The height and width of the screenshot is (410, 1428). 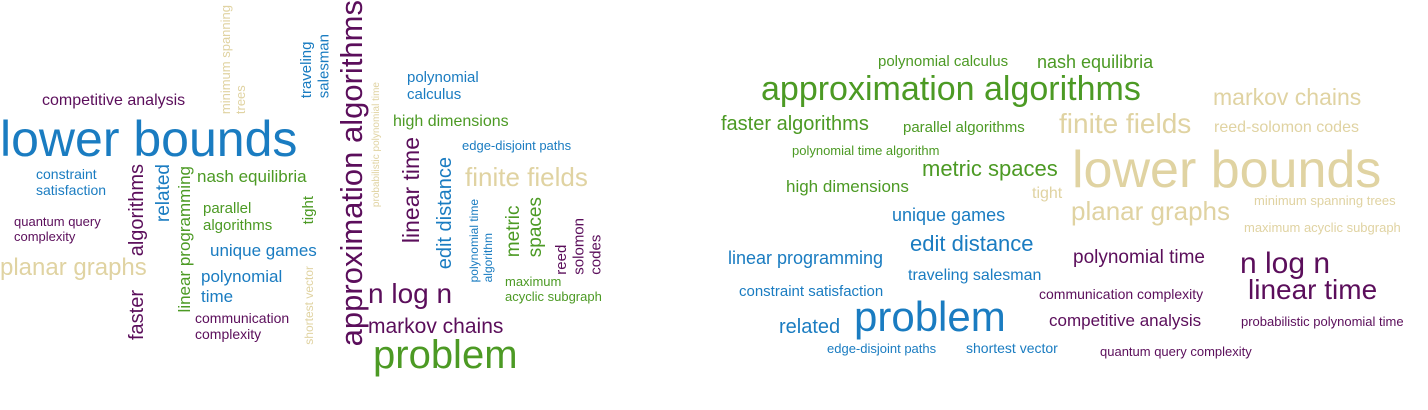 I want to click on word-reed-solomon-codes: reed-solomon codes, so click(x=1286, y=127).